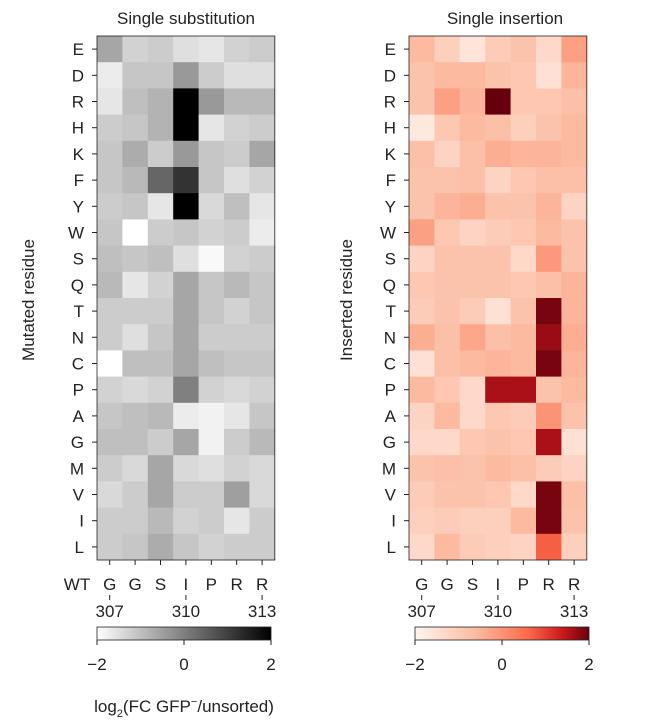  What do you see at coordinates (574, 611) in the screenshot?
I see `position-label: 313` at bounding box center [574, 611].